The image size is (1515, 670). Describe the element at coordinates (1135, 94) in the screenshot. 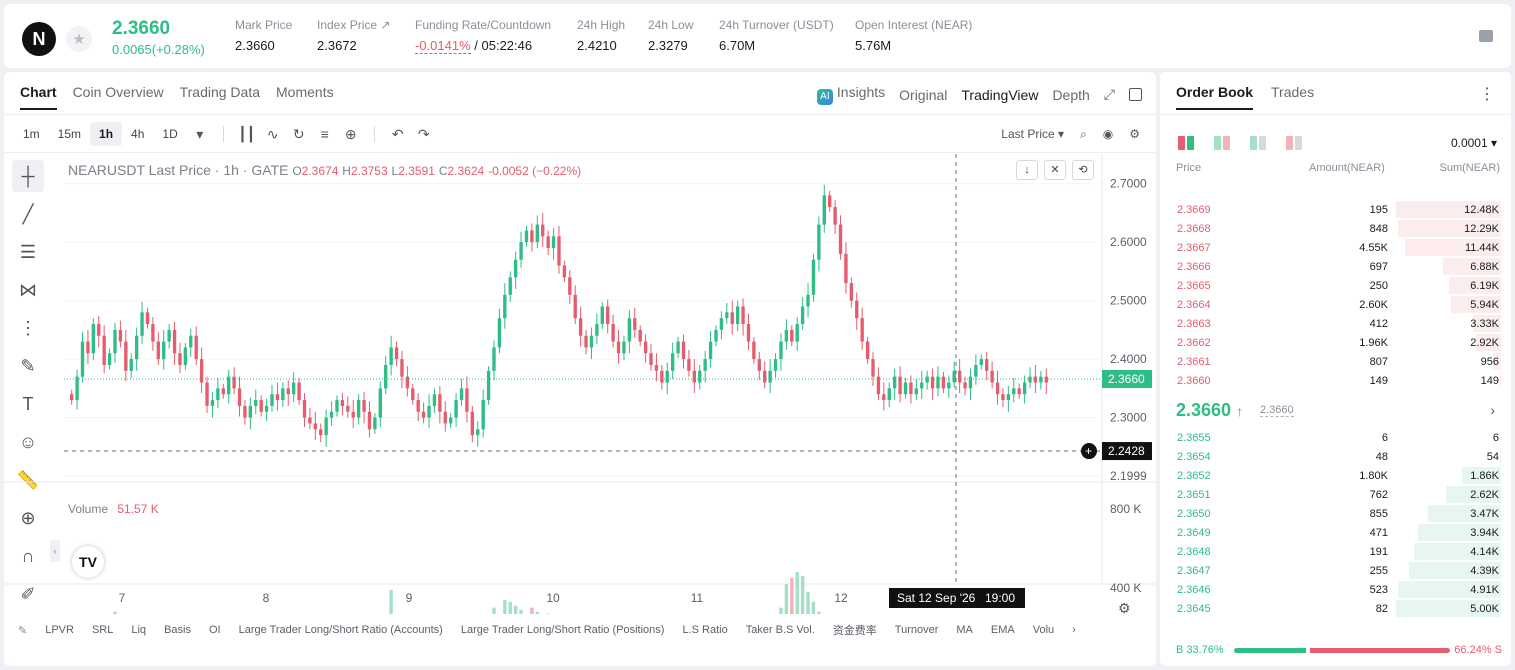

I see `window-icon` at that location.